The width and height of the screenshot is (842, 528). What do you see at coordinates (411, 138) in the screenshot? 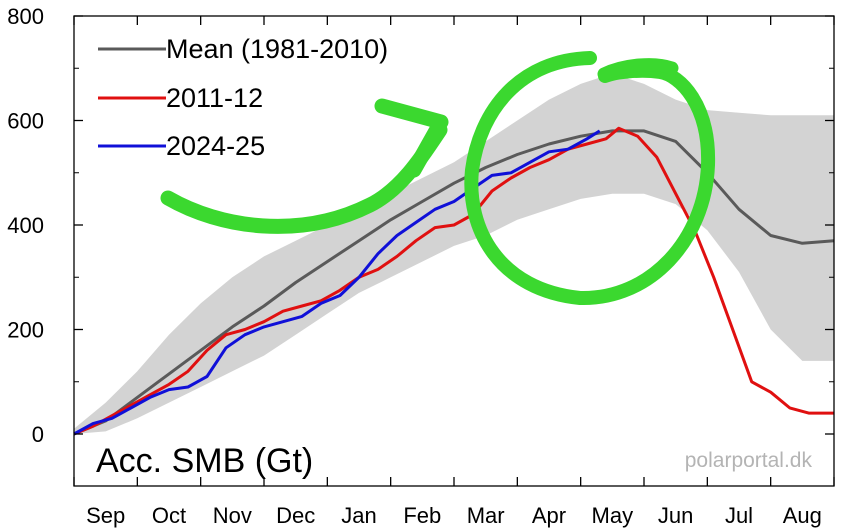
I see `annotation-arrow-head` at bounding box center [411, 138].